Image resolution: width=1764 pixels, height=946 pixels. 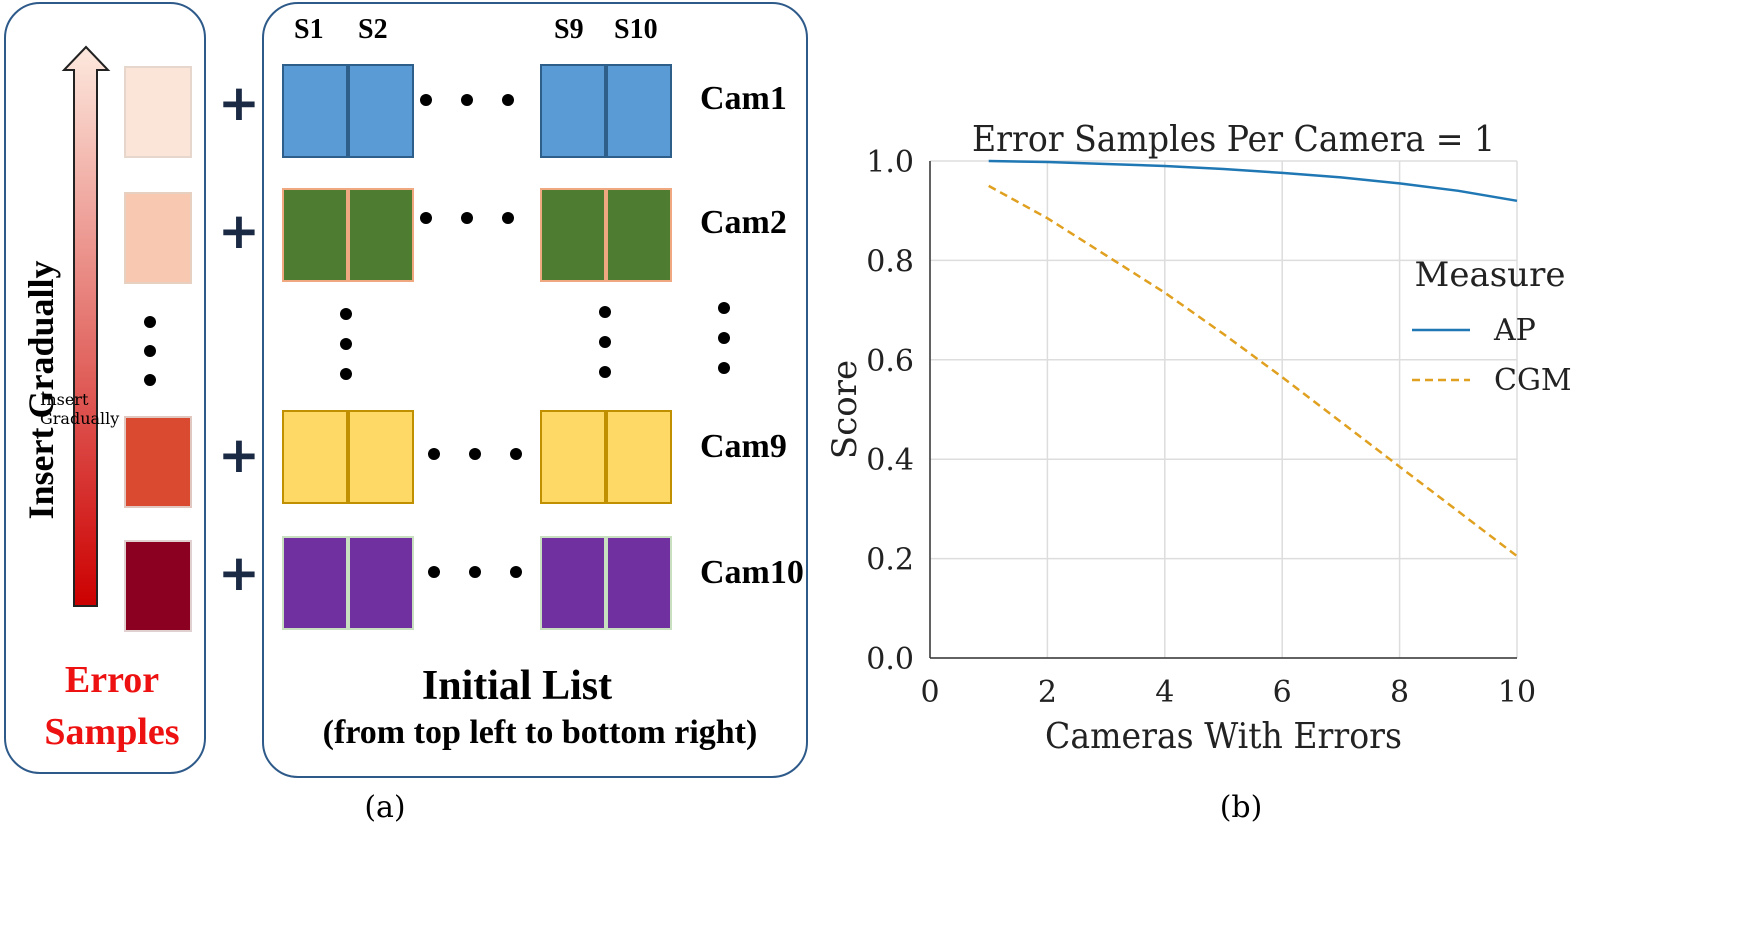 What do you see at coordinates (890, 460) in the screenshot?
I see `y-tick-label: 0.4` at bounding box center [890, 460].